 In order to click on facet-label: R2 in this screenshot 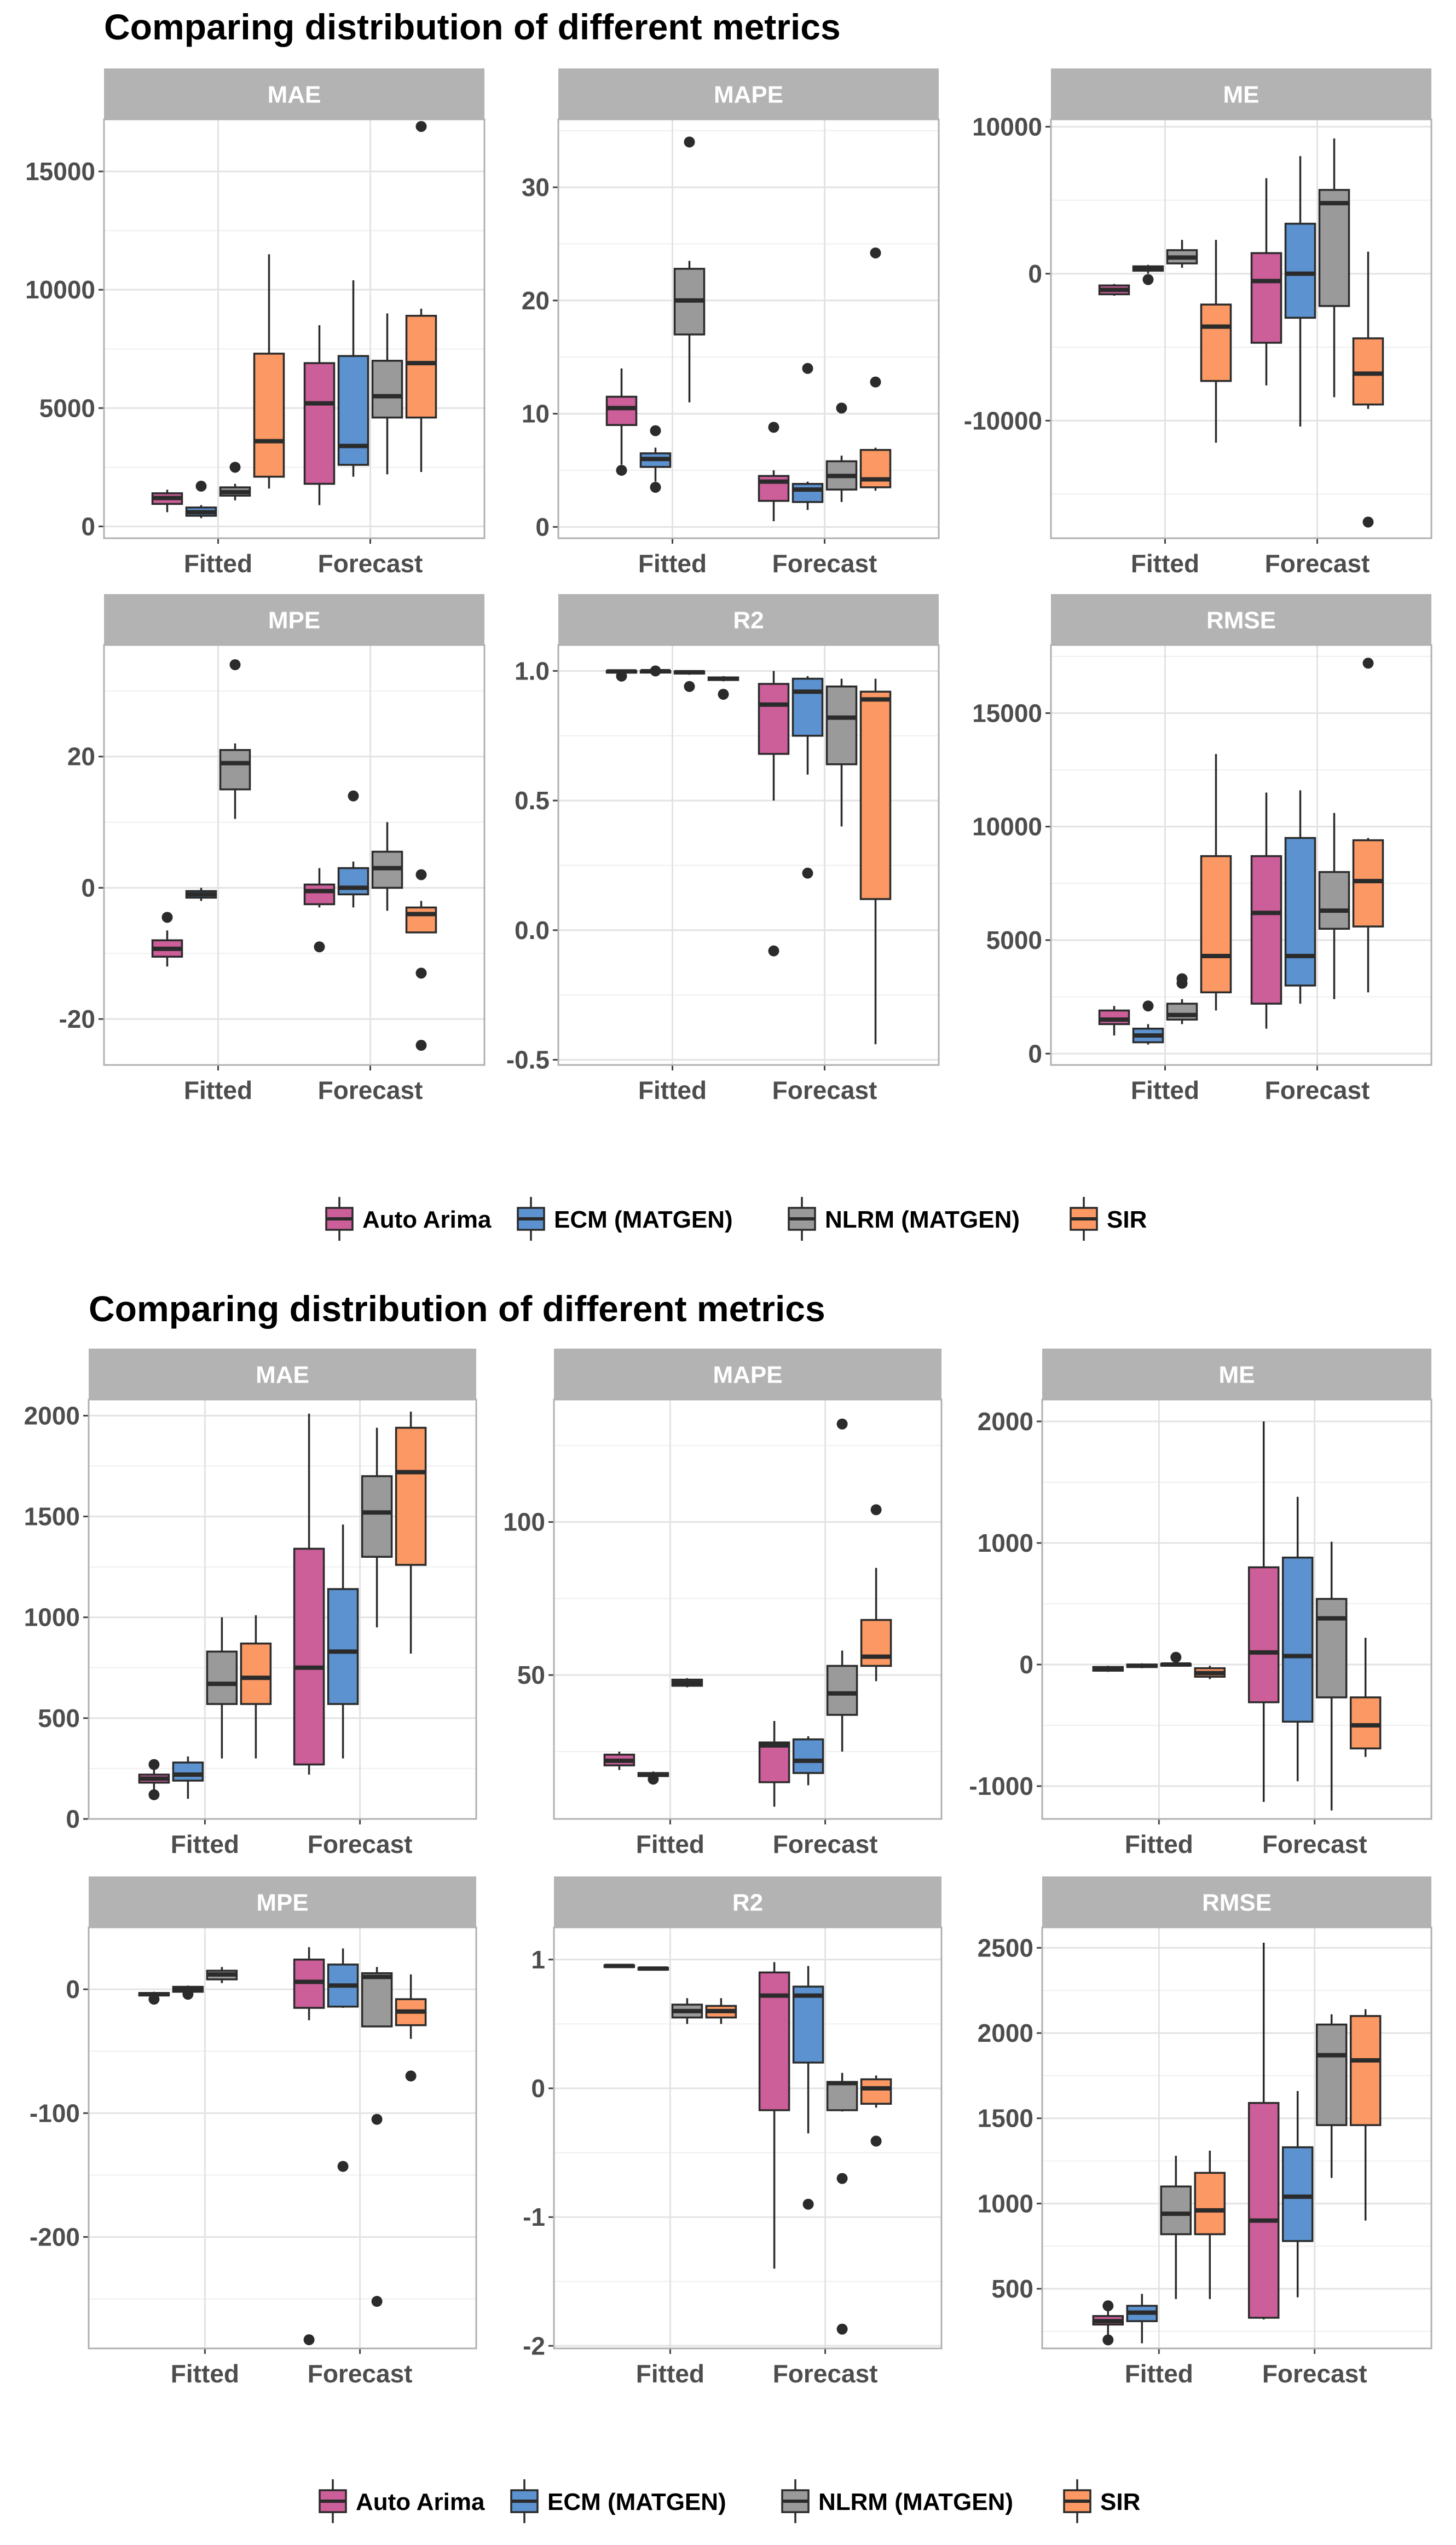, I will do `click(747, 1903)`.